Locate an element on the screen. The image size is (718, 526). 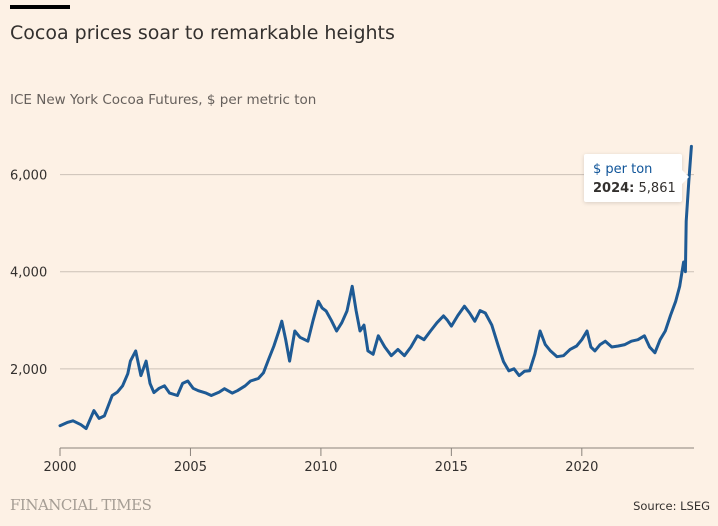
x-tick-label: 2020 is located at coordinates (581, 467).